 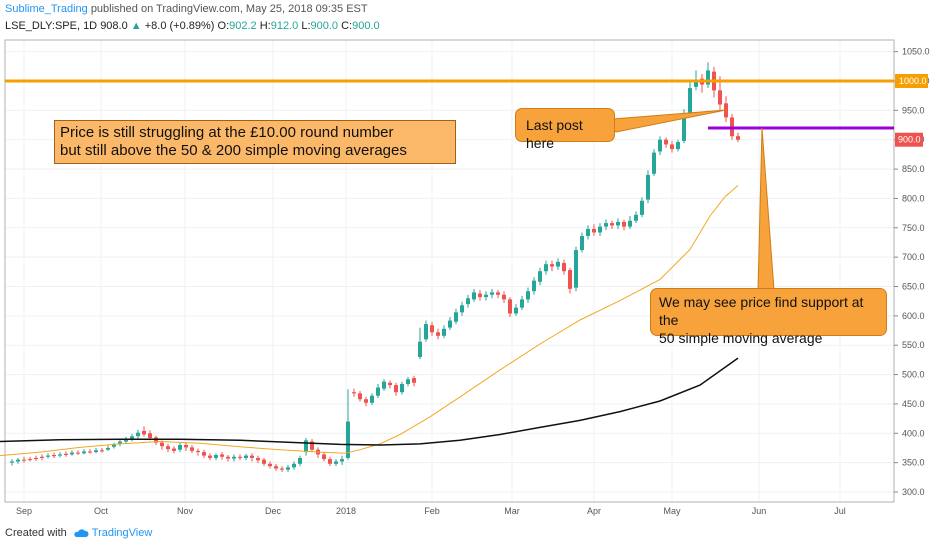 What do you see at coordinates (136, 26) in the screenshot?
I see `up-arrow-icon: ▲` at bounding box center [136, 26].